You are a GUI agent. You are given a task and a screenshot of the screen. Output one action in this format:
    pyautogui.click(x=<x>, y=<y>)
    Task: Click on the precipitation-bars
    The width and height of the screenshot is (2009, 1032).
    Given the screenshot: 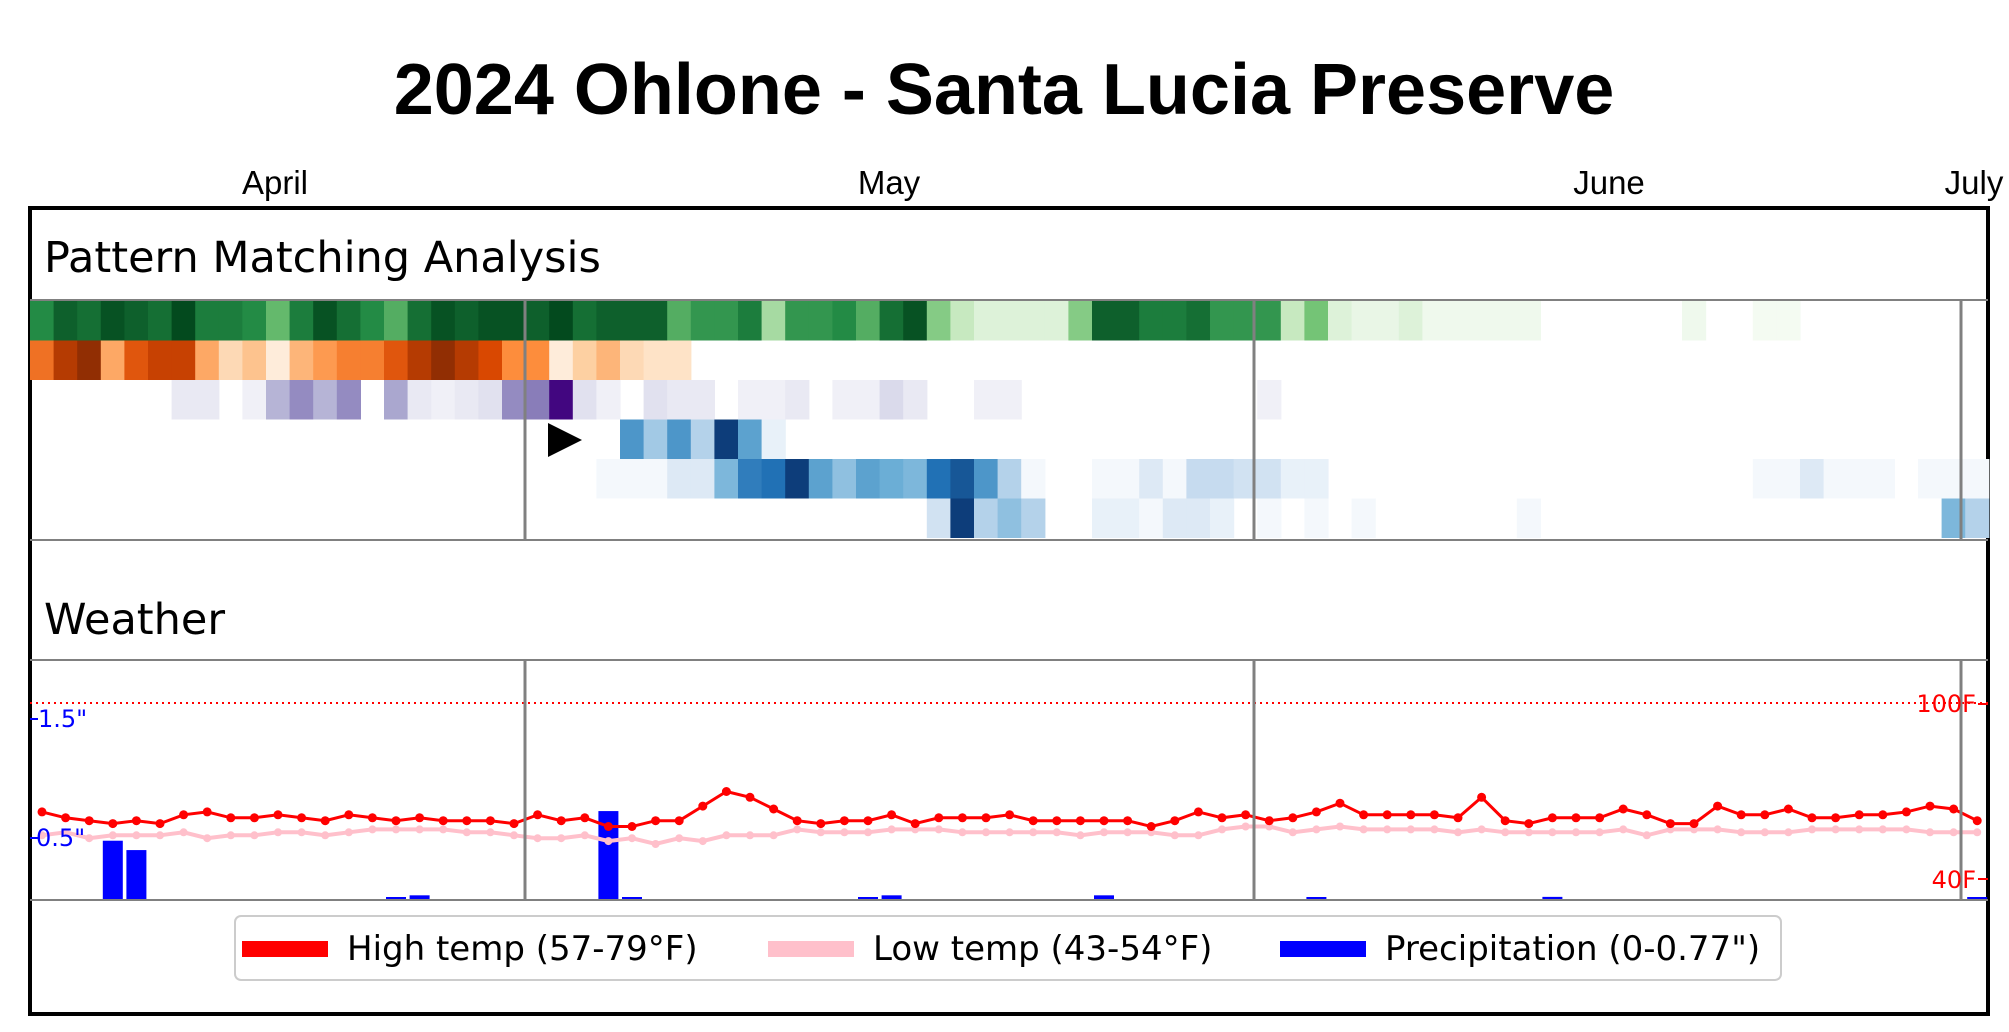 What is the action you would take?
    pyautogui.click(x=1045, y=855)
    